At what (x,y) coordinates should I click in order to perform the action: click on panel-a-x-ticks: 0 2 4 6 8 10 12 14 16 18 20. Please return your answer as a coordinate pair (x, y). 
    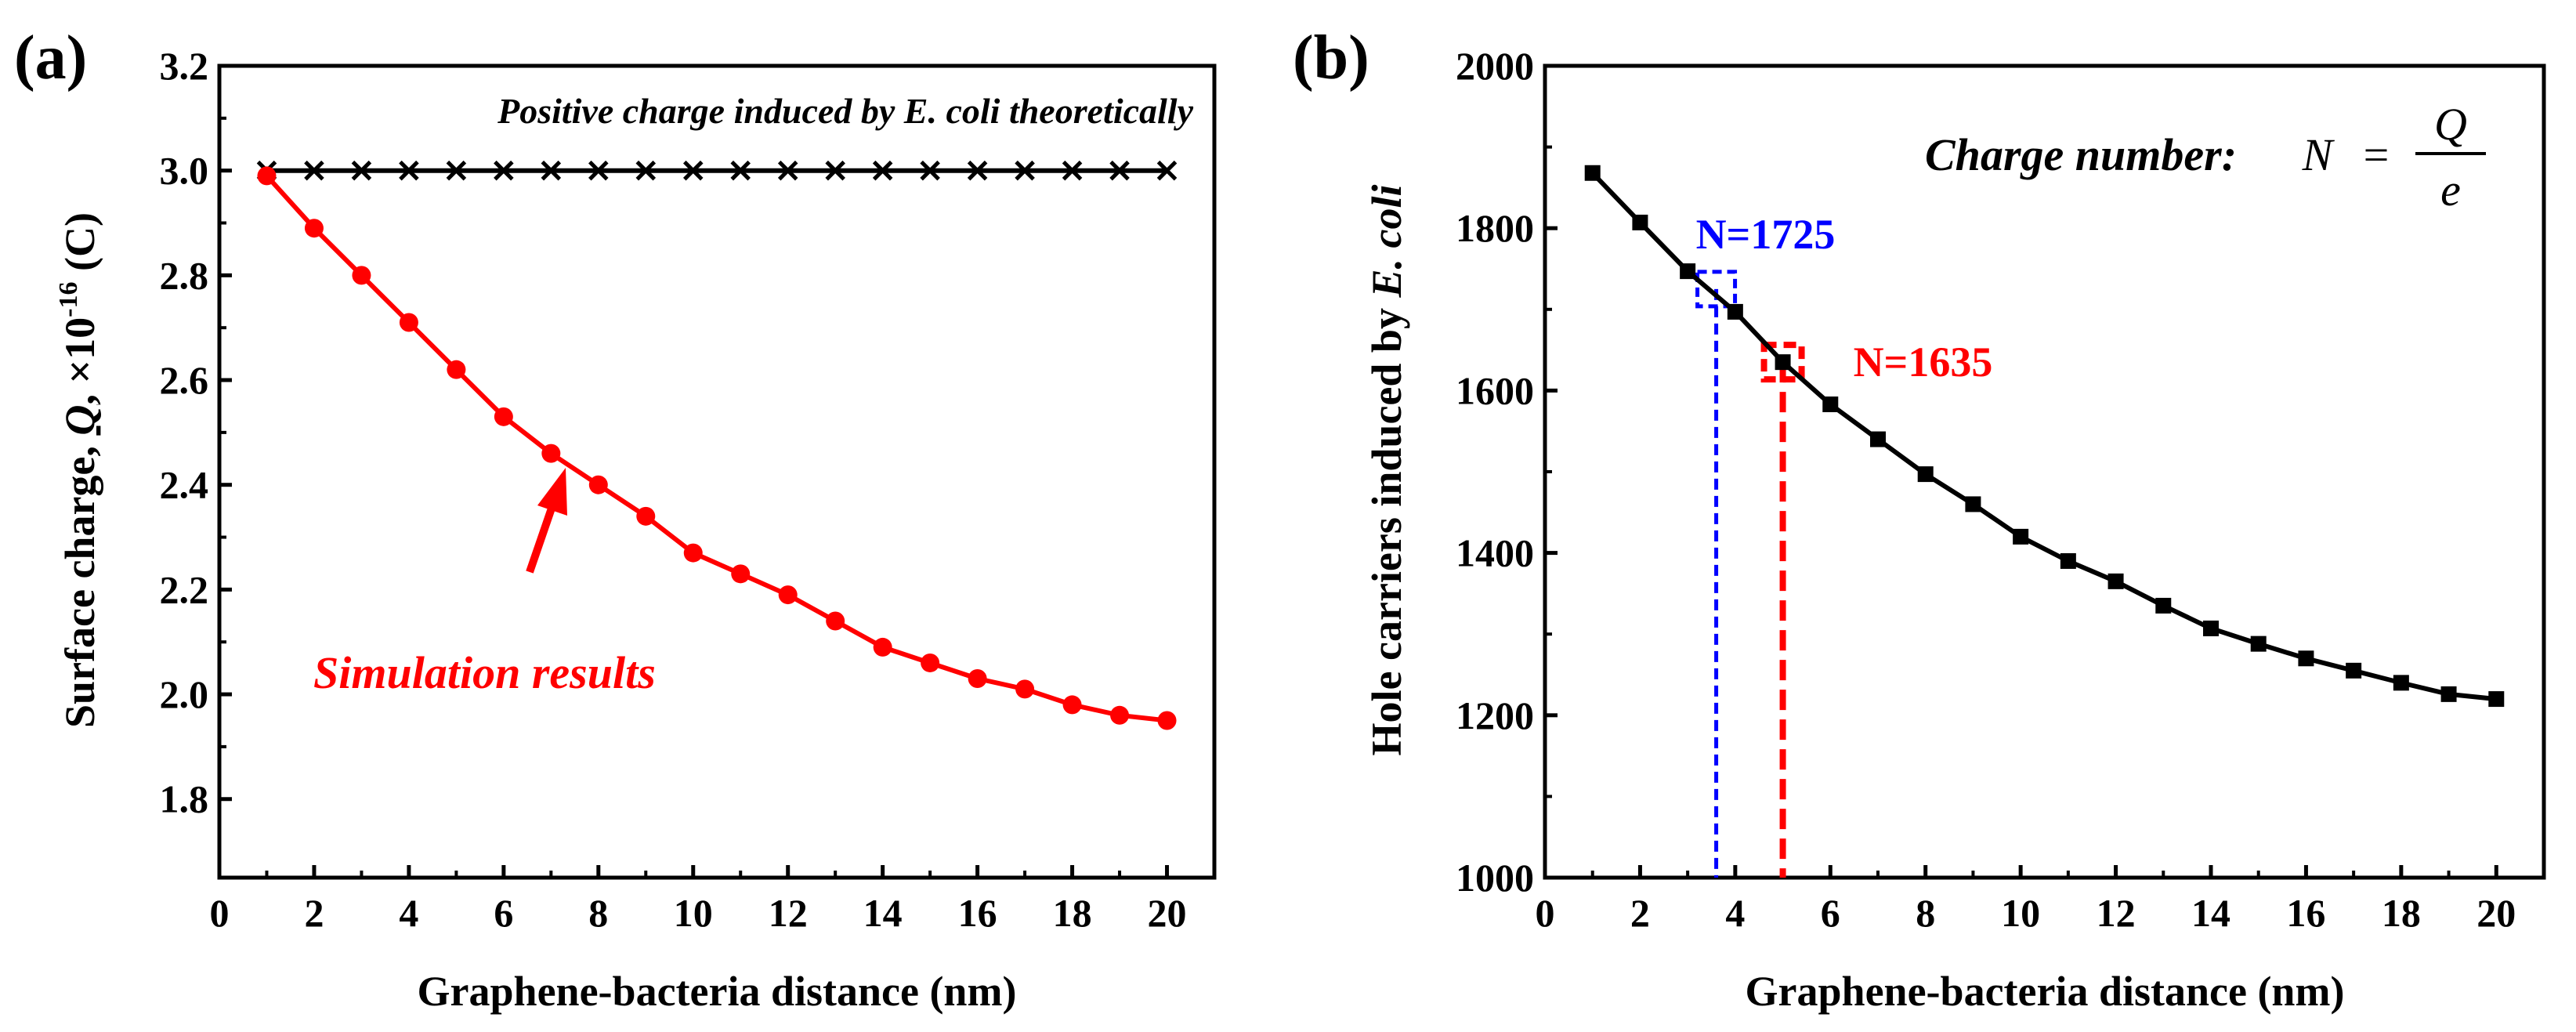
    Looking at the image, I should click on (698, 900).